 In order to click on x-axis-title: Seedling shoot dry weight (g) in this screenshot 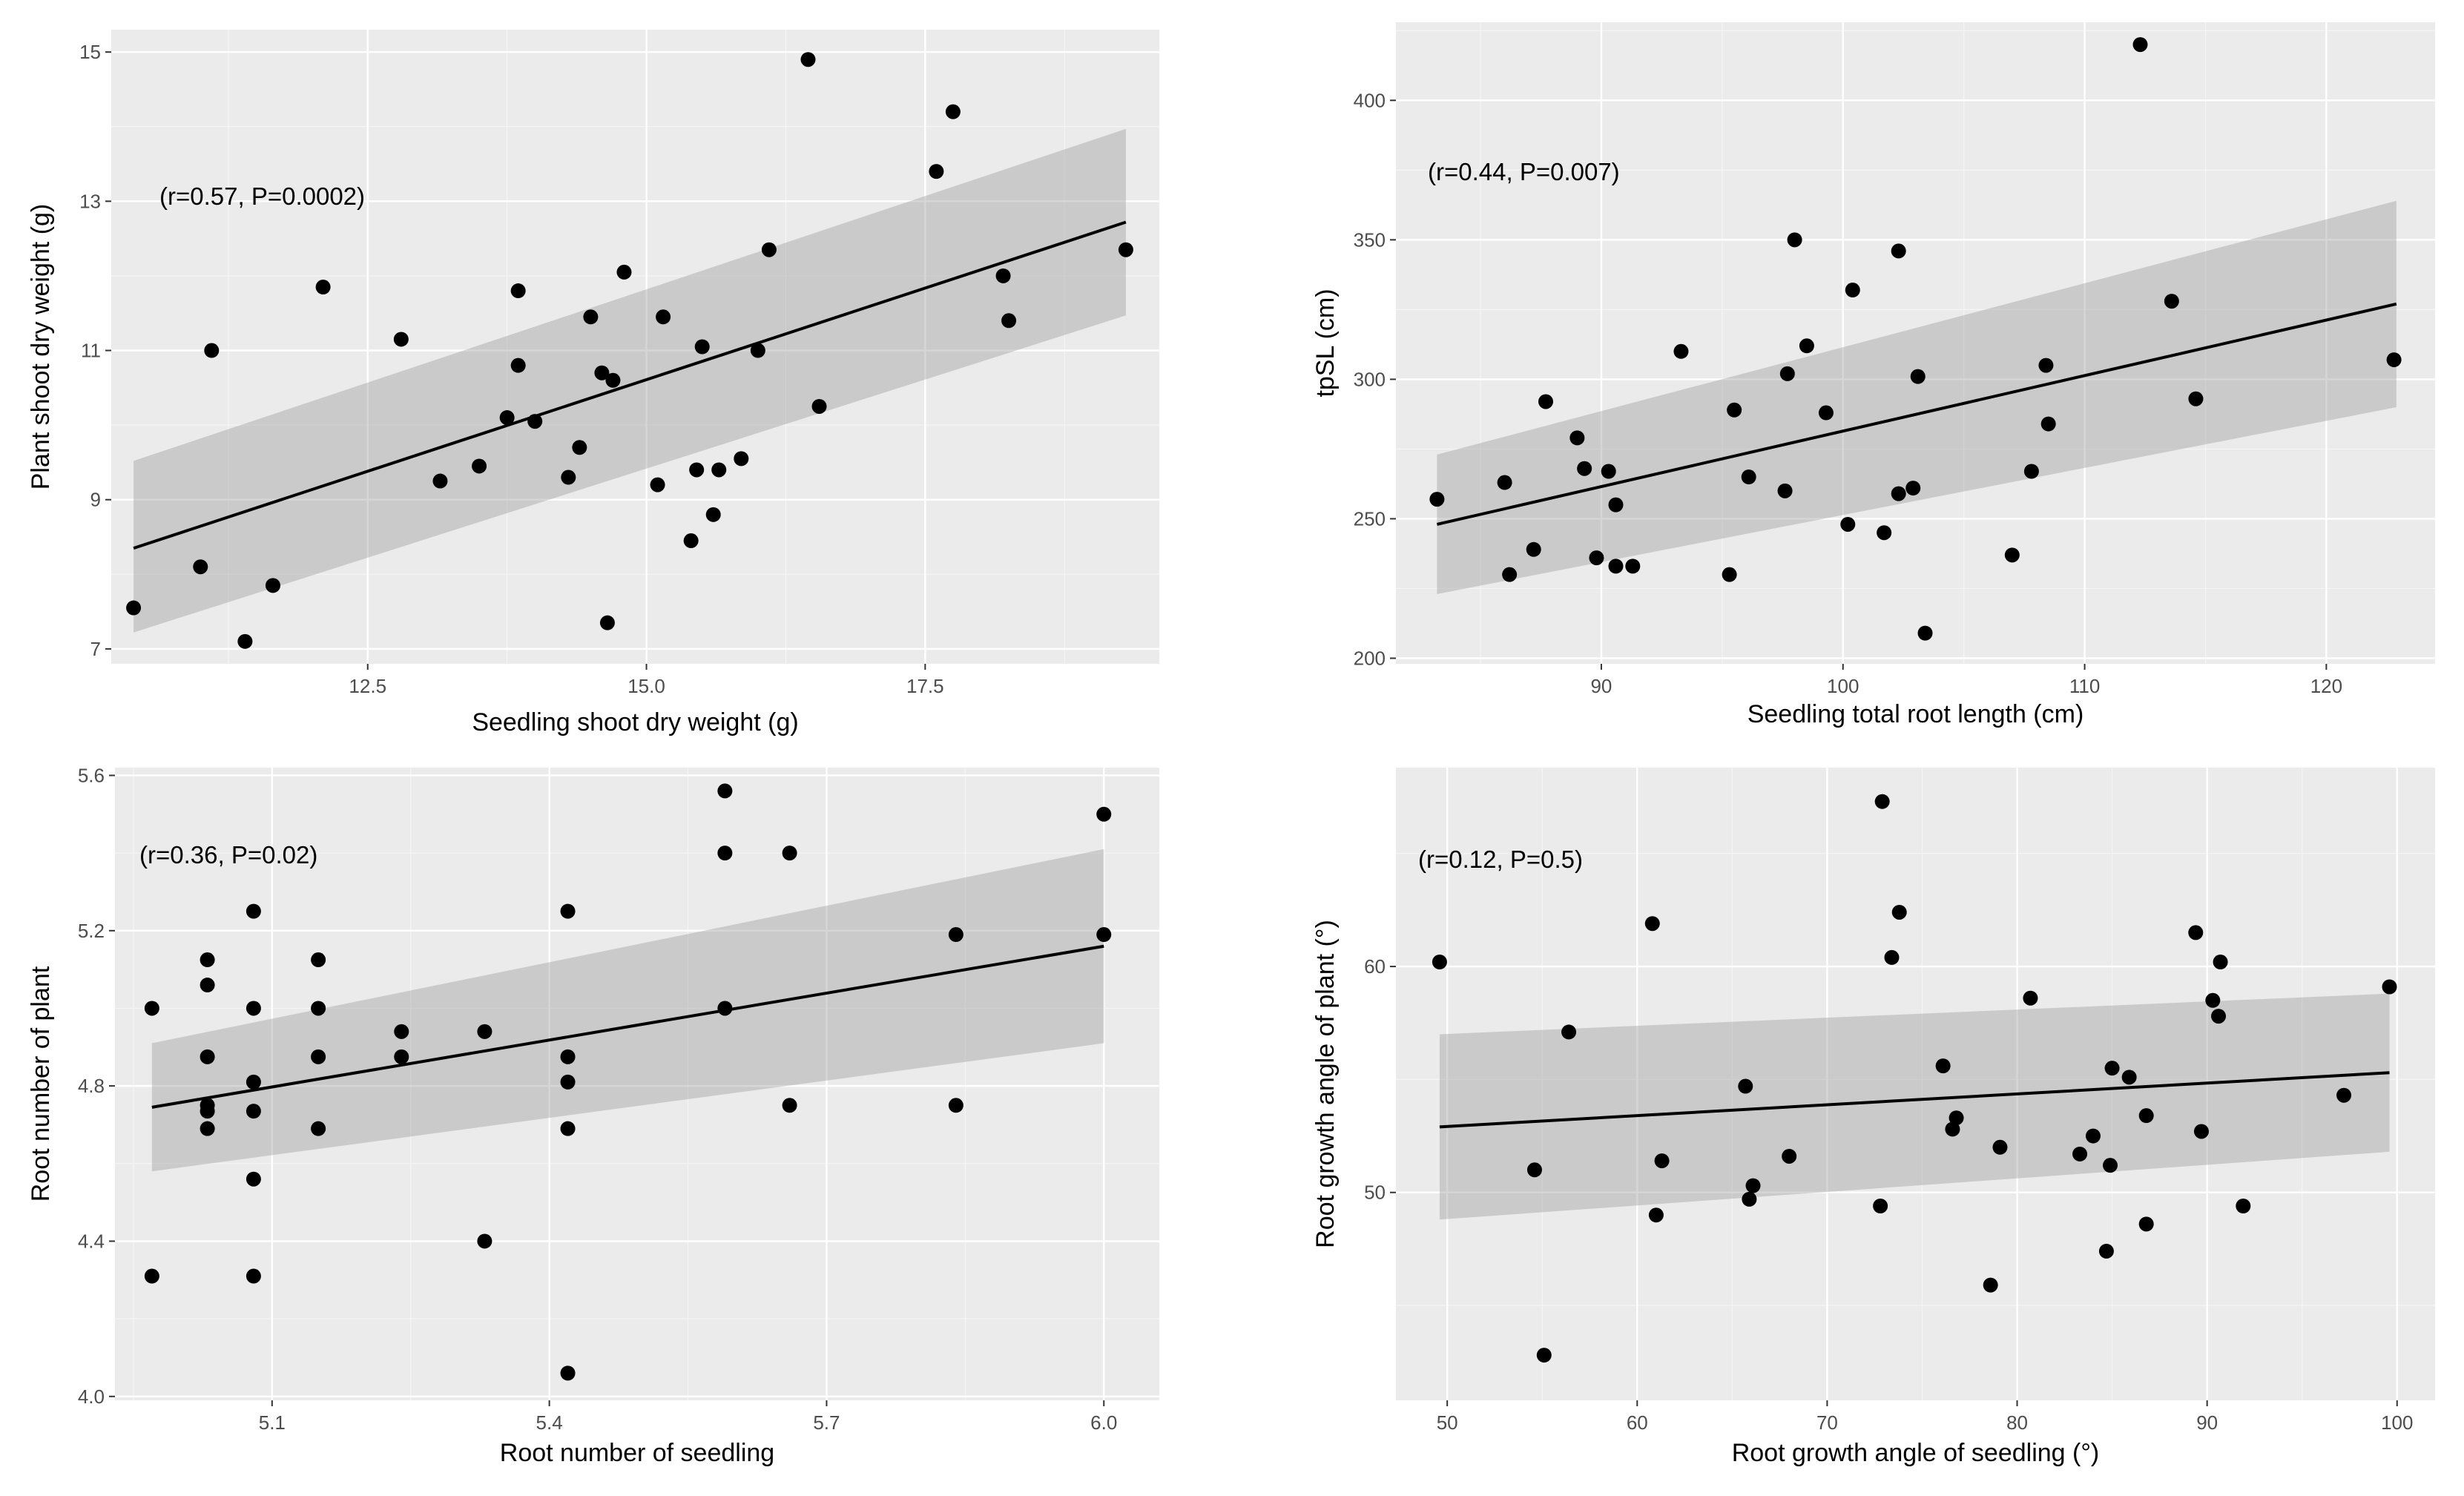, I will do `click(635, 722)`.